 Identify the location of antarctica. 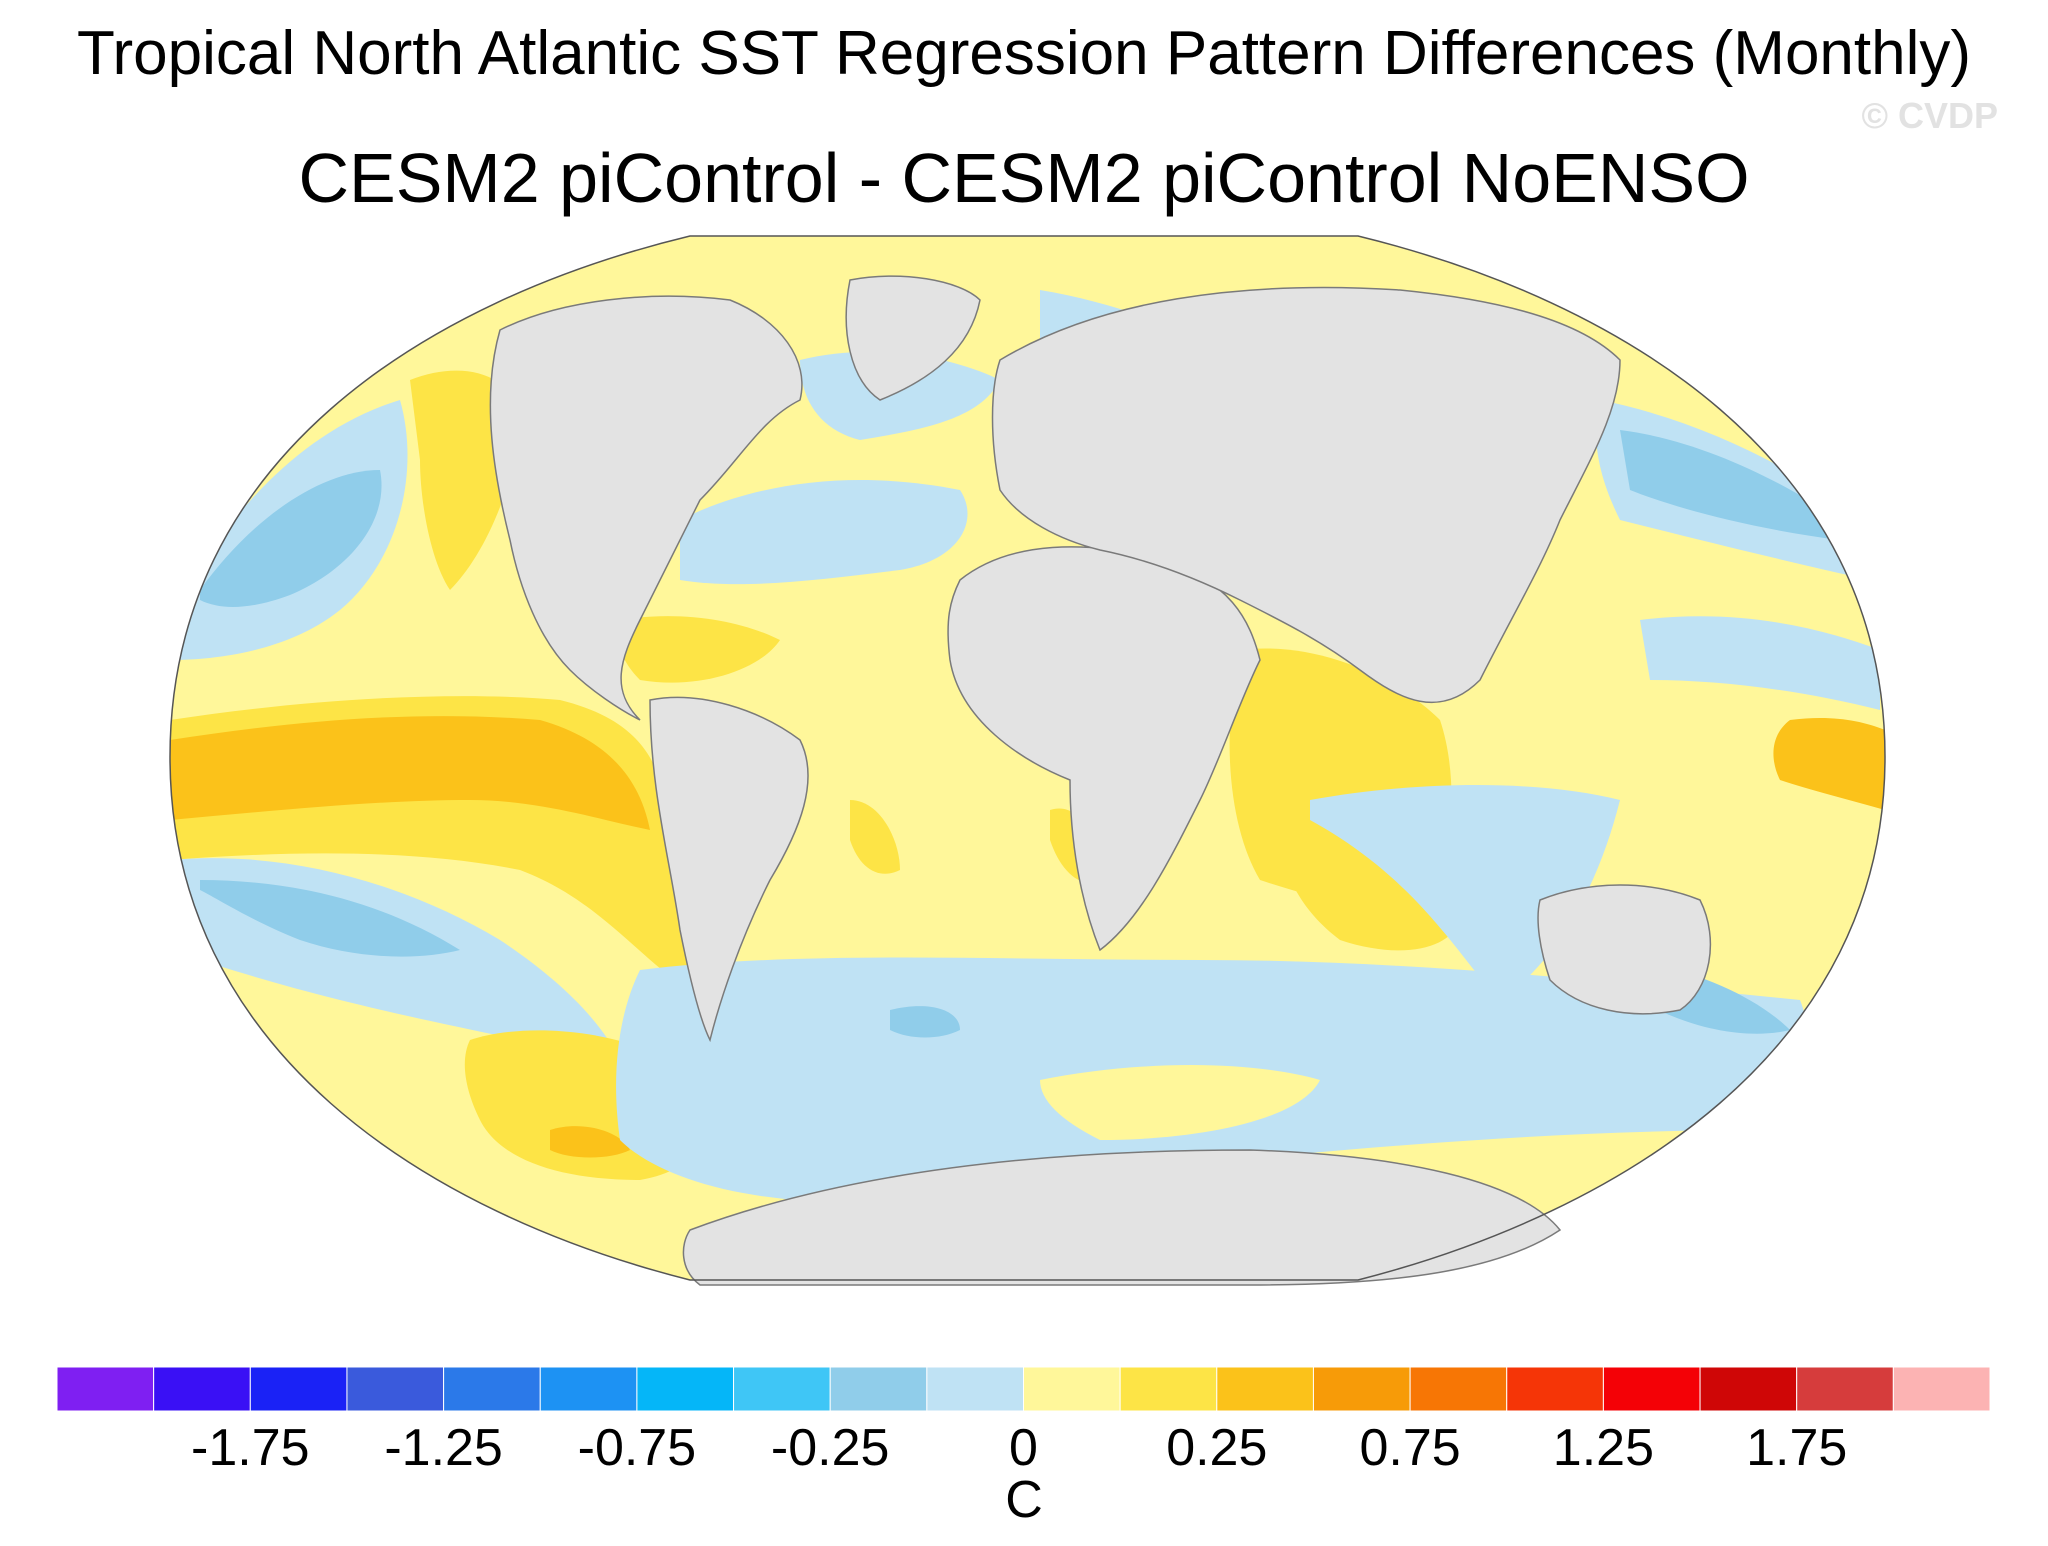
(1122, 1217).